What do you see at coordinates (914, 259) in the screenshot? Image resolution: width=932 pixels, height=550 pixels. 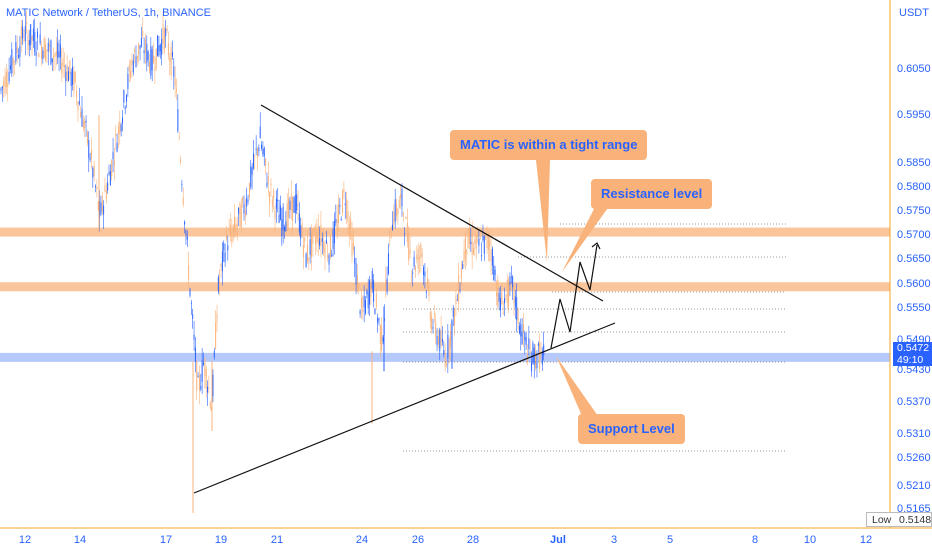 I see `price-tick-label: 0.5650` at bounding box center [914, 259].